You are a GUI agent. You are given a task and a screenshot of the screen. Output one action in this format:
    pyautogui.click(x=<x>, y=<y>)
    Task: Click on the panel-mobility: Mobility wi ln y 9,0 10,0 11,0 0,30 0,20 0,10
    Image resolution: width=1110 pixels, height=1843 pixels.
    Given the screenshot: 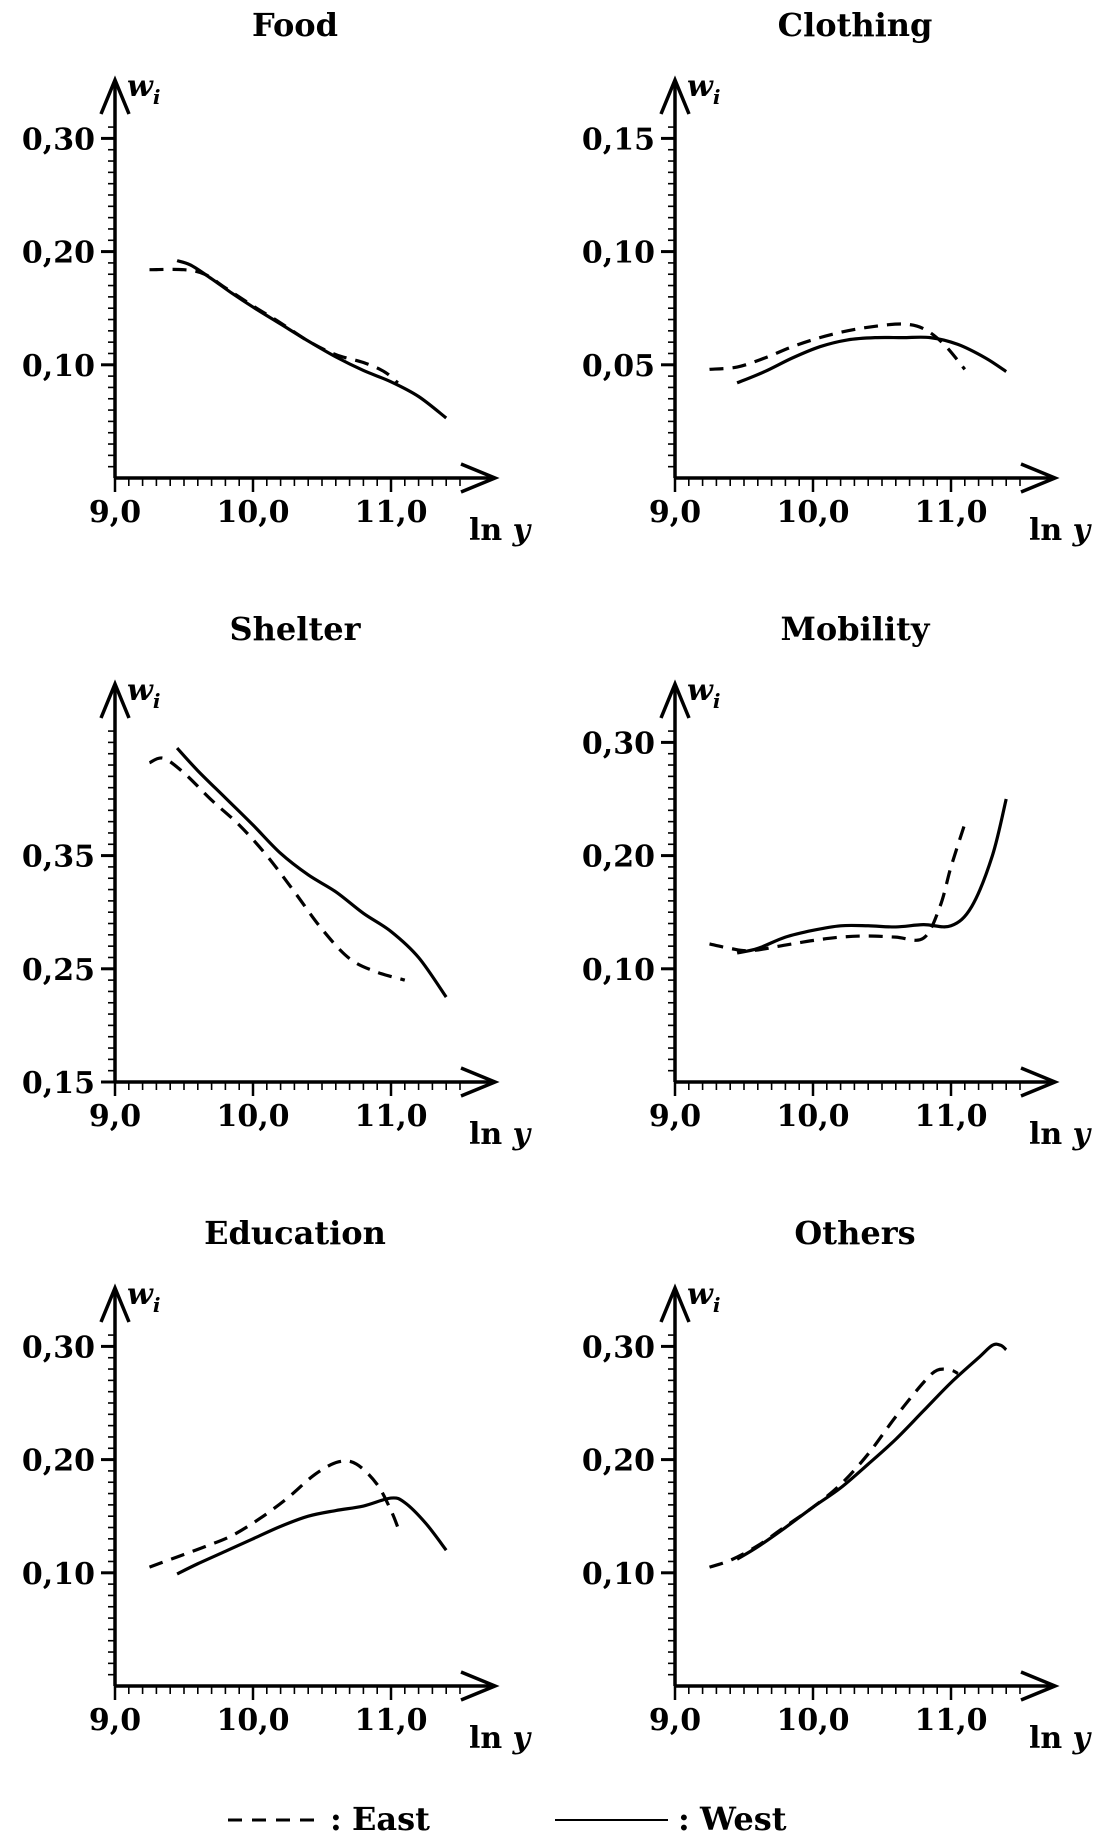 What is the action you would take?
    pyautogui.click(x=837, y=881)
    